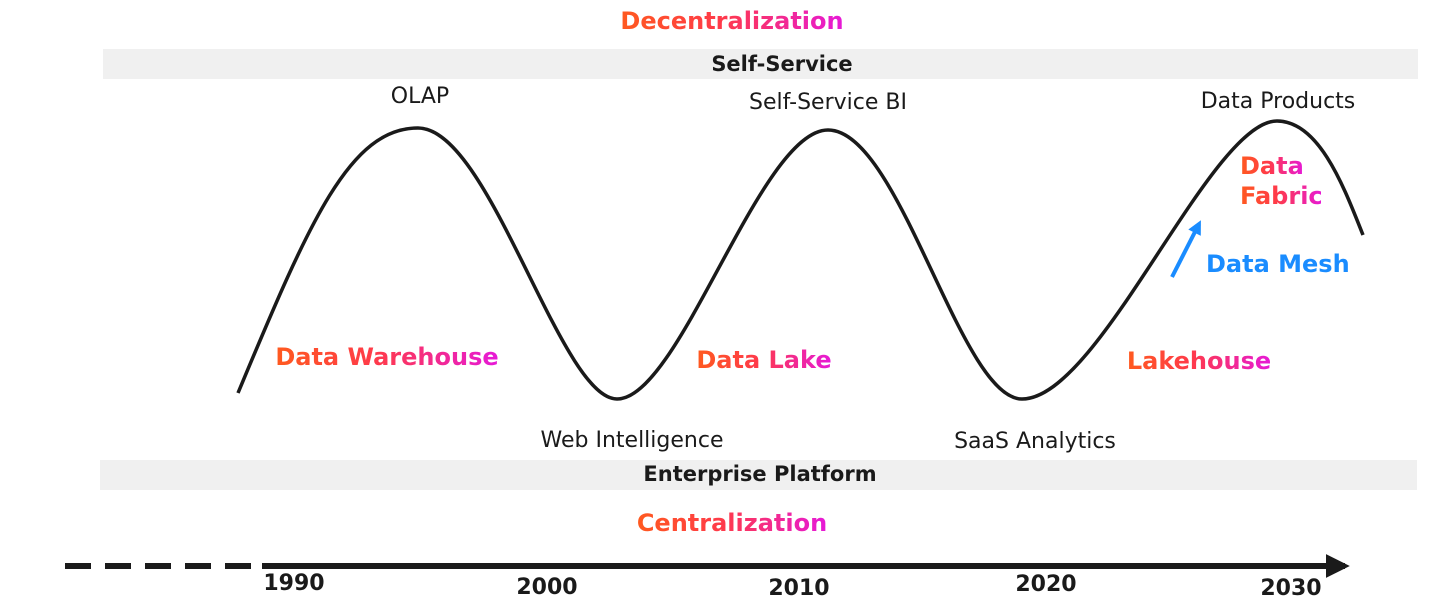 This screenshot has height=600, width=1456. Describe the element at coordinates (1045, 584) in the screenshot. I see `year-label: 2020` at that location.